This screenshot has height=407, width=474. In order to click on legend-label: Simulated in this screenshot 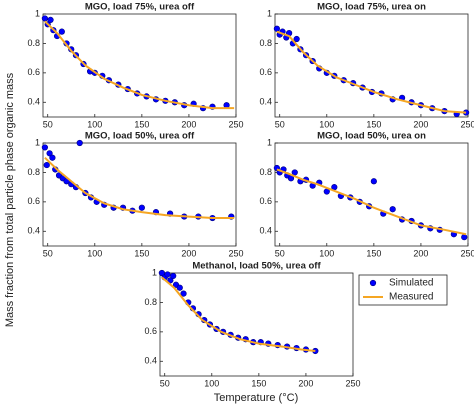, I will do `click(411, 283)`.